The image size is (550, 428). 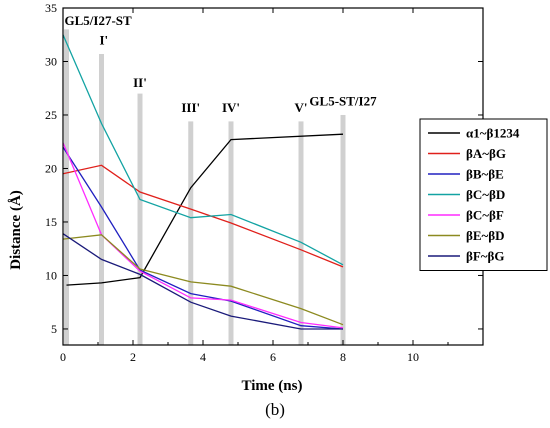 What do you see at coordinates (104, 39) in the screenshot?
I see `annotation-label: I'` at bounding box center [104, 39].